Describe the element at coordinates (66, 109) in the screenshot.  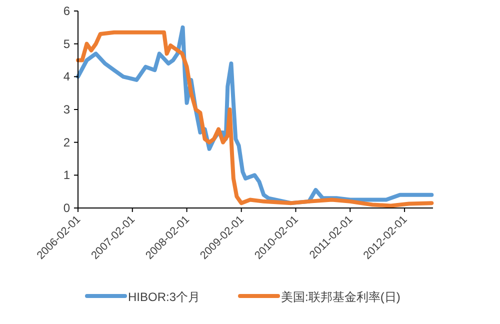
I see `y-tick-label: 3` at that location.